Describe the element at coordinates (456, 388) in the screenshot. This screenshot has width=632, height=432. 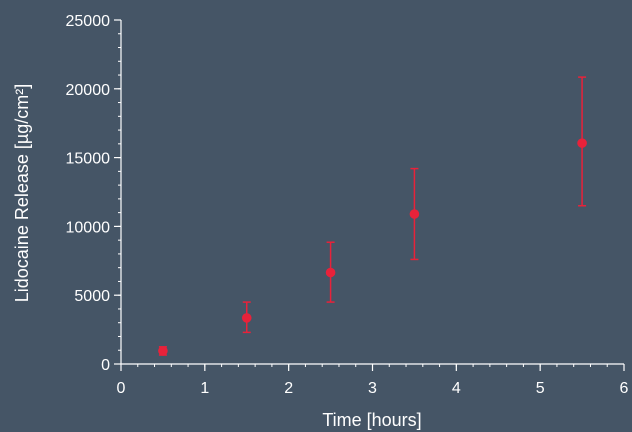
I see `x-tick-label: 4` at that location.